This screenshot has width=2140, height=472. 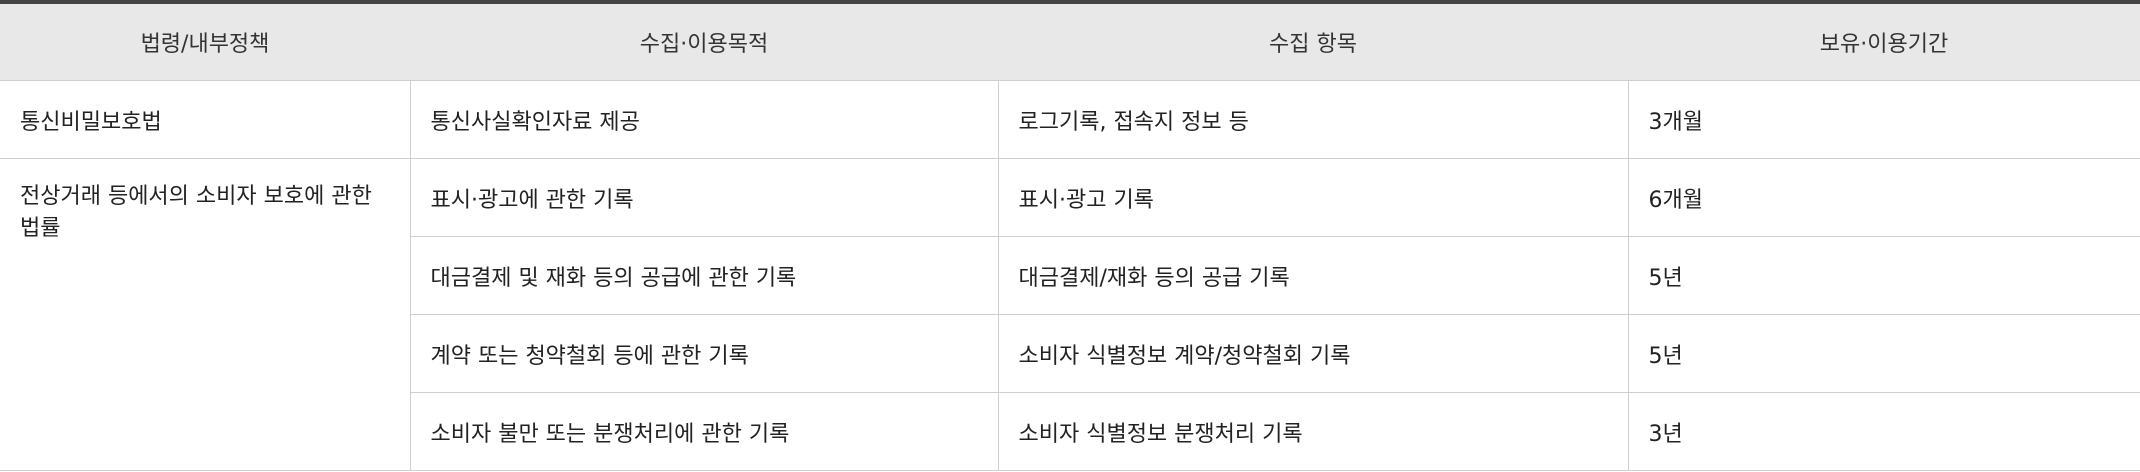 What do you see at coordinates (703, 353) in the screenshot?
I see `purpose-cell: 계약 또는 청약철회 등에 관한 기록` at bounding box center [703, 353].